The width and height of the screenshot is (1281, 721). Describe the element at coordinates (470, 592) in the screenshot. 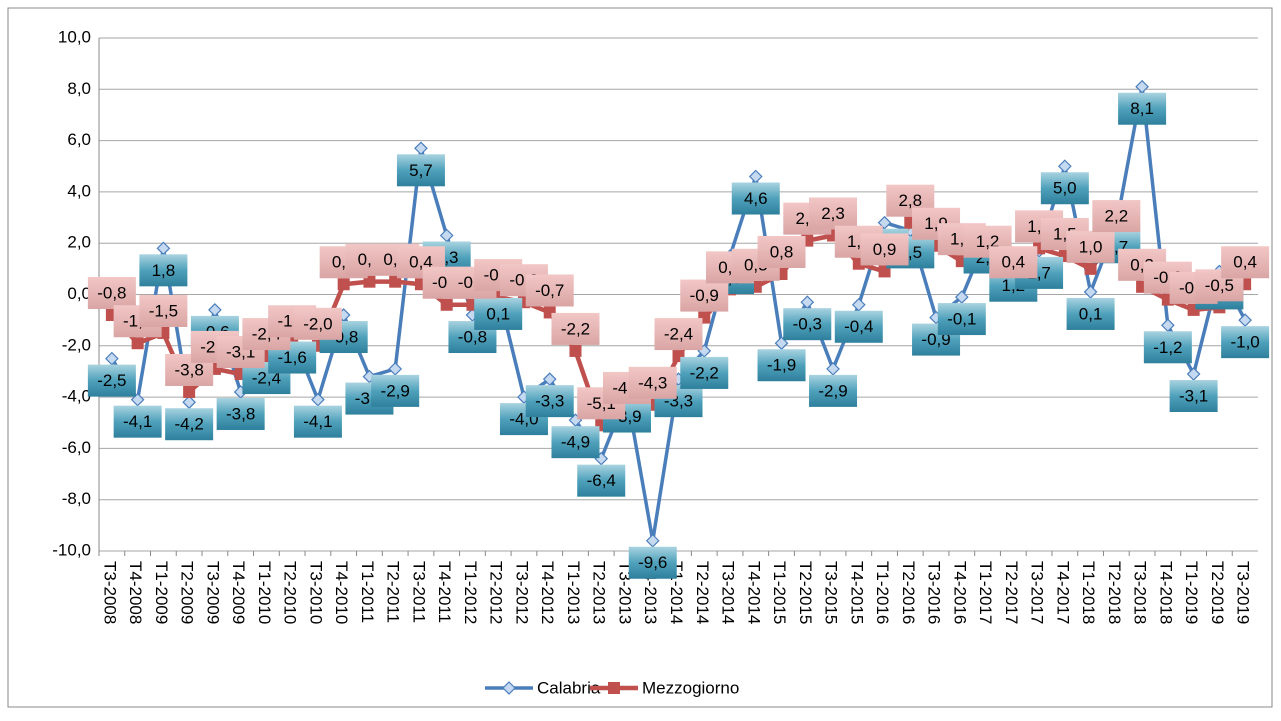

I see `x-tick-label: T1-2012` at that location.